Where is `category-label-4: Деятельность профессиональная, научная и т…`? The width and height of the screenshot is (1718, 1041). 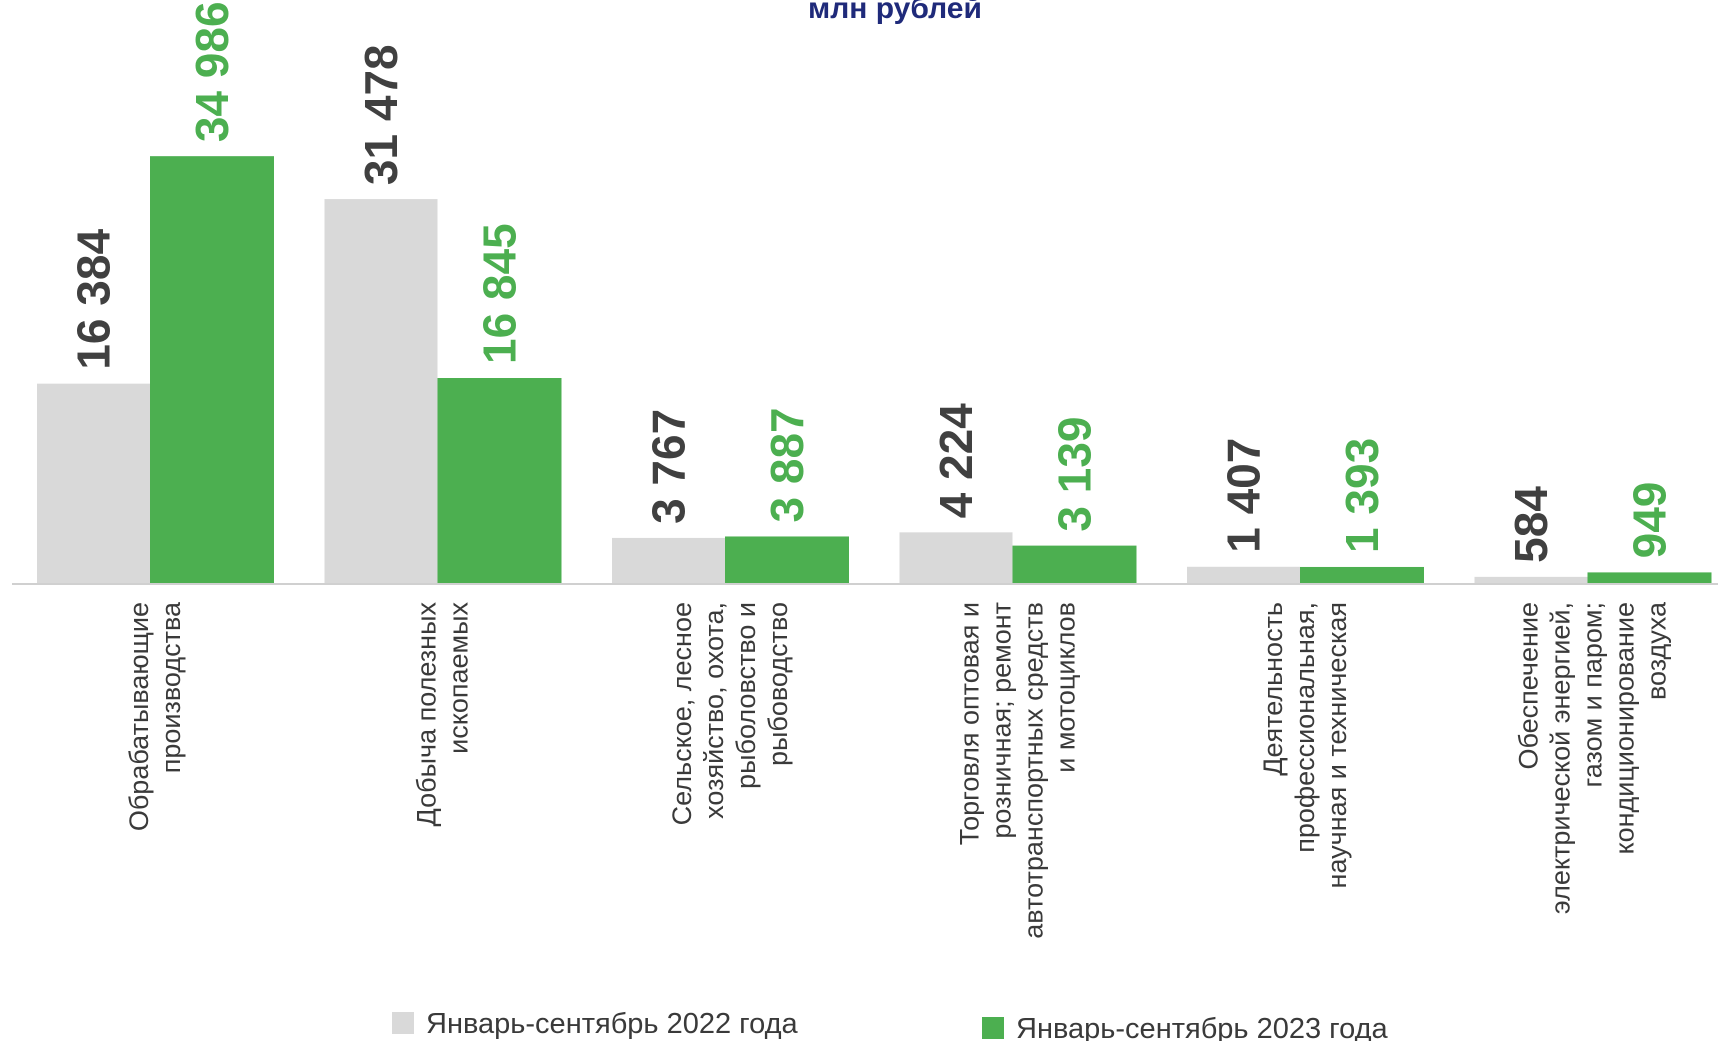 category-label-4: Деятельность профессиональная, научная и т… is located at coordinates (1305, 745).